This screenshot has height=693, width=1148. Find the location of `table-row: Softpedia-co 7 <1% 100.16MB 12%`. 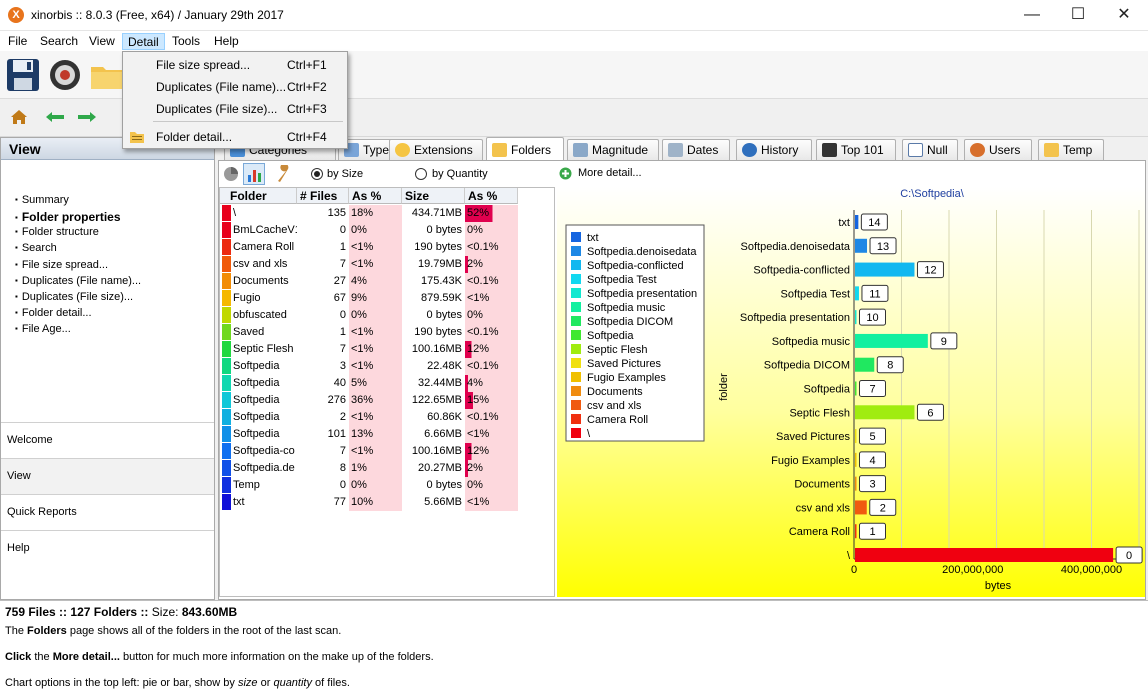

table-row: Softpedia-co 7 <1% 100.16MB 12% is located at coordinates (370, 451).